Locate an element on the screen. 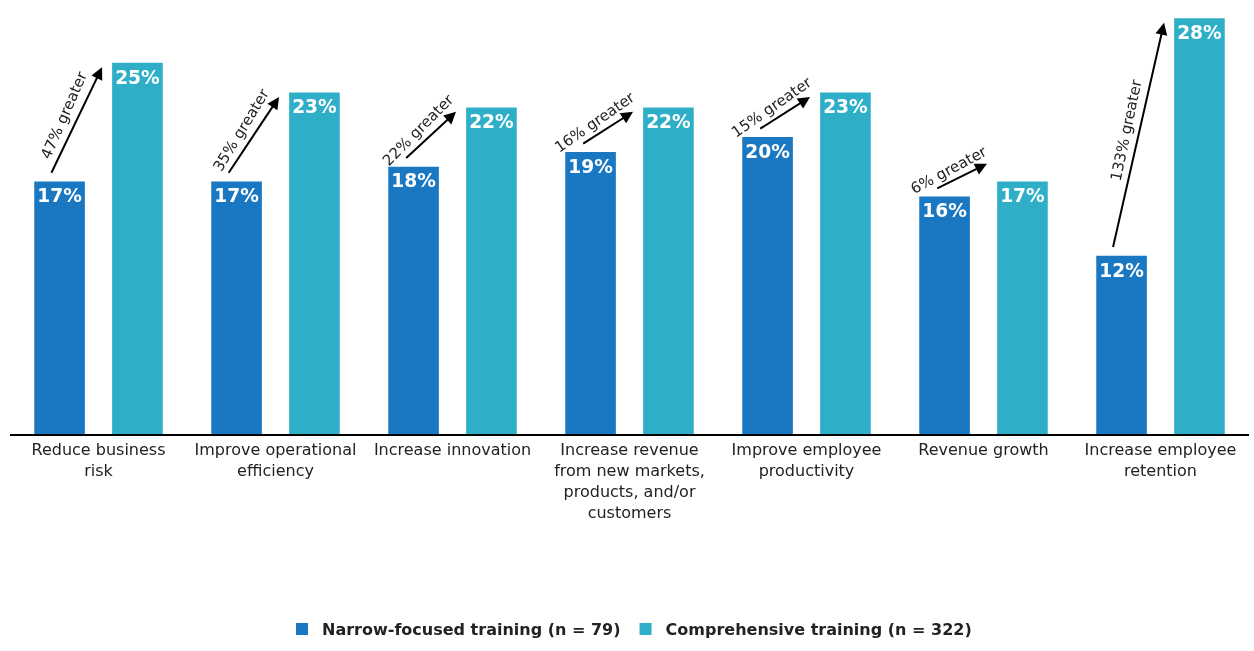  x-tick-label: Increase employee retention is located at coordinates (1160, 460).